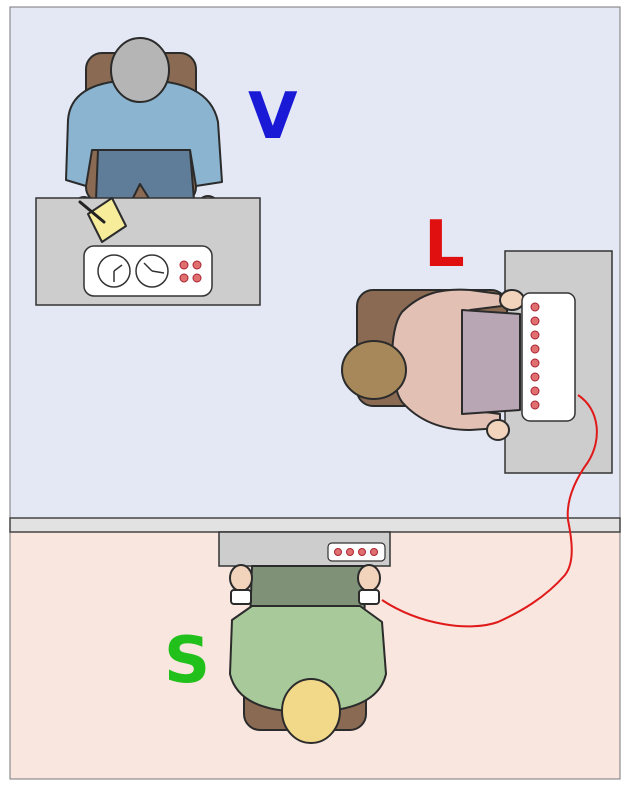 The width and height of the screenshot is (629, 788). I want to click on experimenter-notepad, so click(107, 220).